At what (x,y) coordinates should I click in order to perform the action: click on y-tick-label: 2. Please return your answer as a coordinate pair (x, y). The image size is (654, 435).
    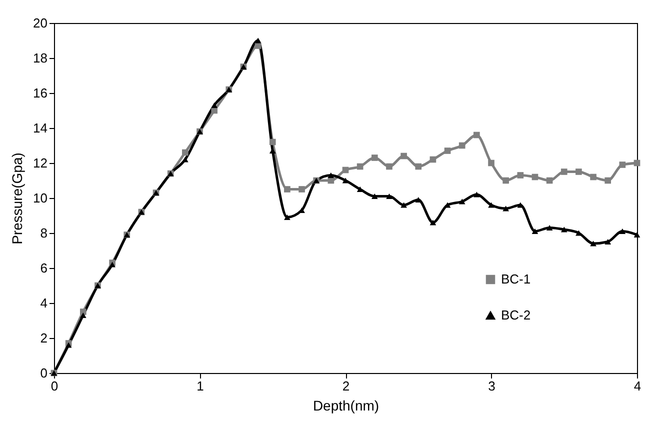
    Looking at the image, I should click on (44, 338).